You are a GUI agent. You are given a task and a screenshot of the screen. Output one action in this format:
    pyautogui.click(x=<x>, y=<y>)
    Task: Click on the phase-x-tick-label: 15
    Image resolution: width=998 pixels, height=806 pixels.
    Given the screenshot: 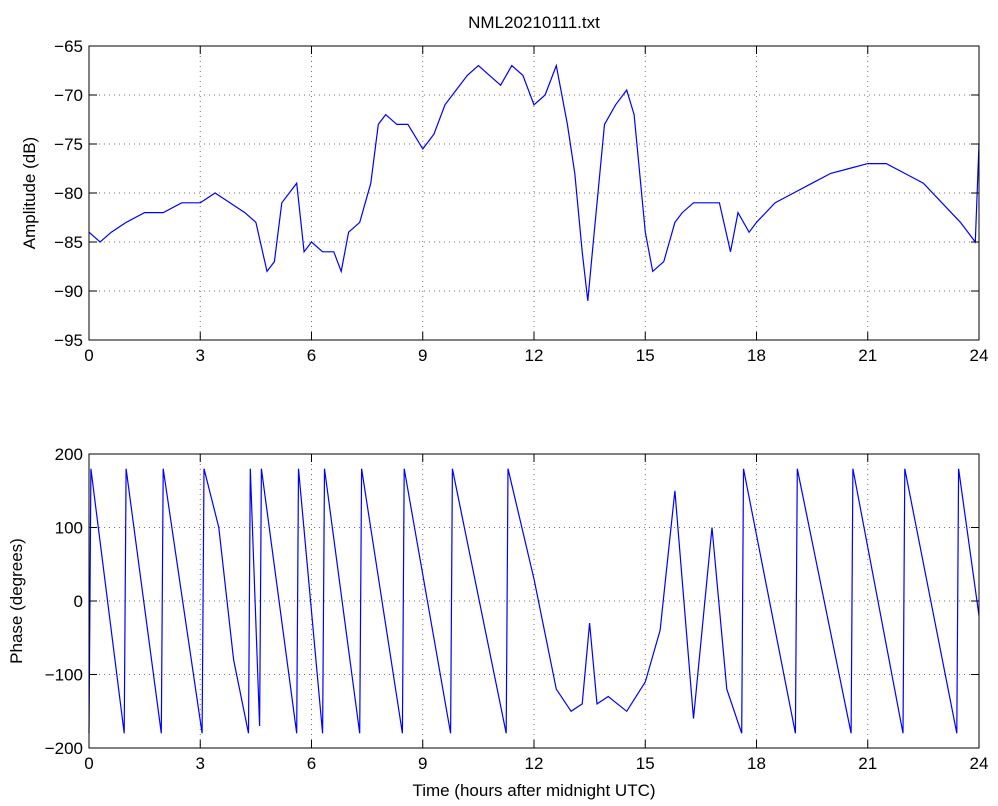 What is the action you would take?
    pyautogui.click(x=645, y=763)
    